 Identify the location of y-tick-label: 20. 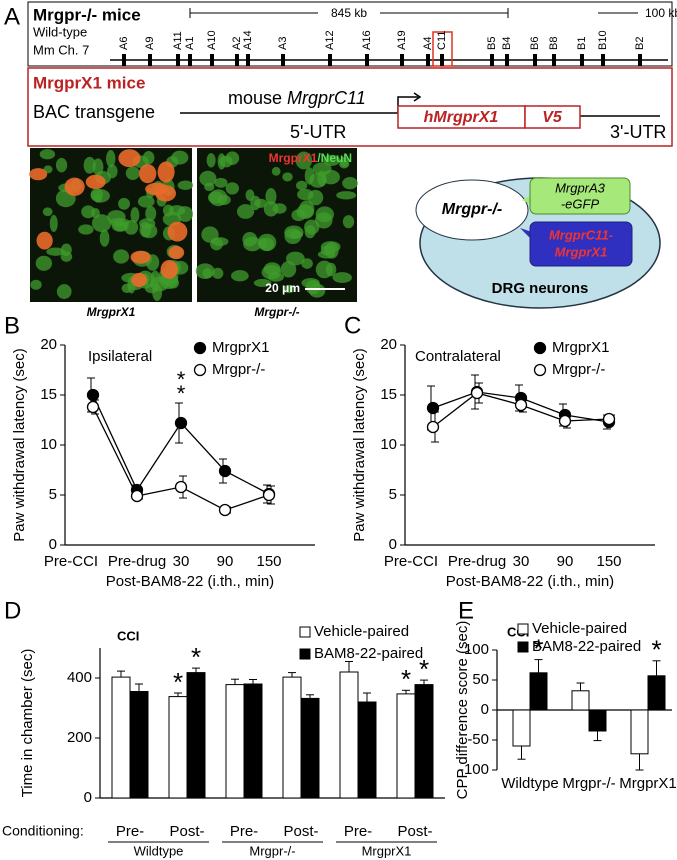
(48, 344).